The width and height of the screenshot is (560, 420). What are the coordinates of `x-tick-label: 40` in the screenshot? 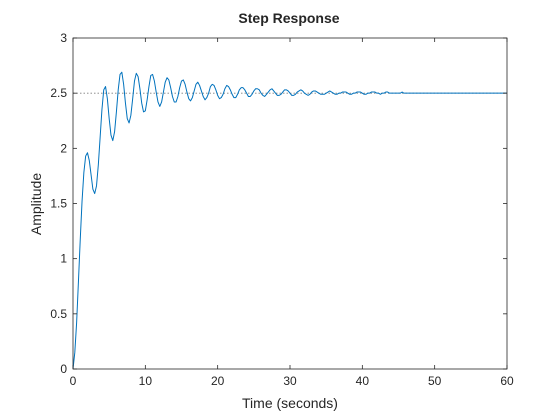 It's located at (363, 381).